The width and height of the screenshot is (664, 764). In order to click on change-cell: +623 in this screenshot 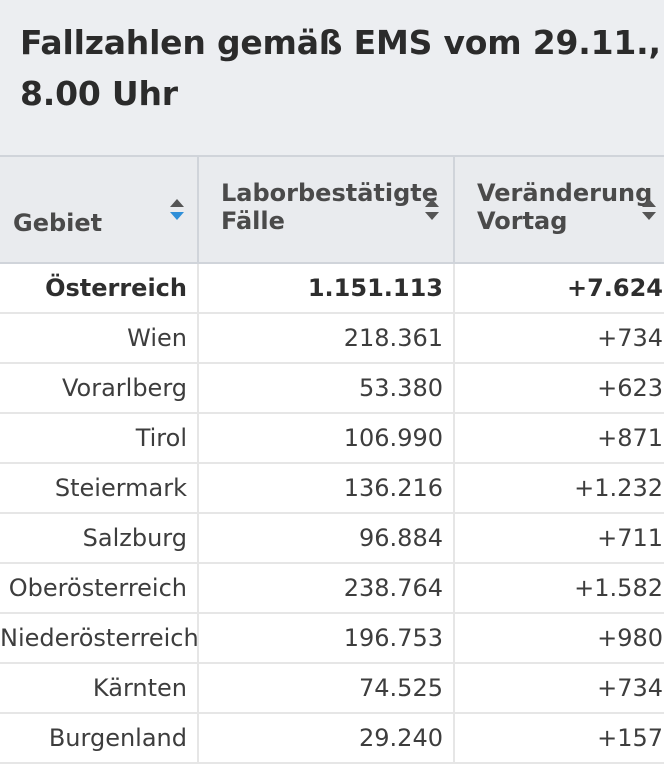, I will do `click(559, 388)`.